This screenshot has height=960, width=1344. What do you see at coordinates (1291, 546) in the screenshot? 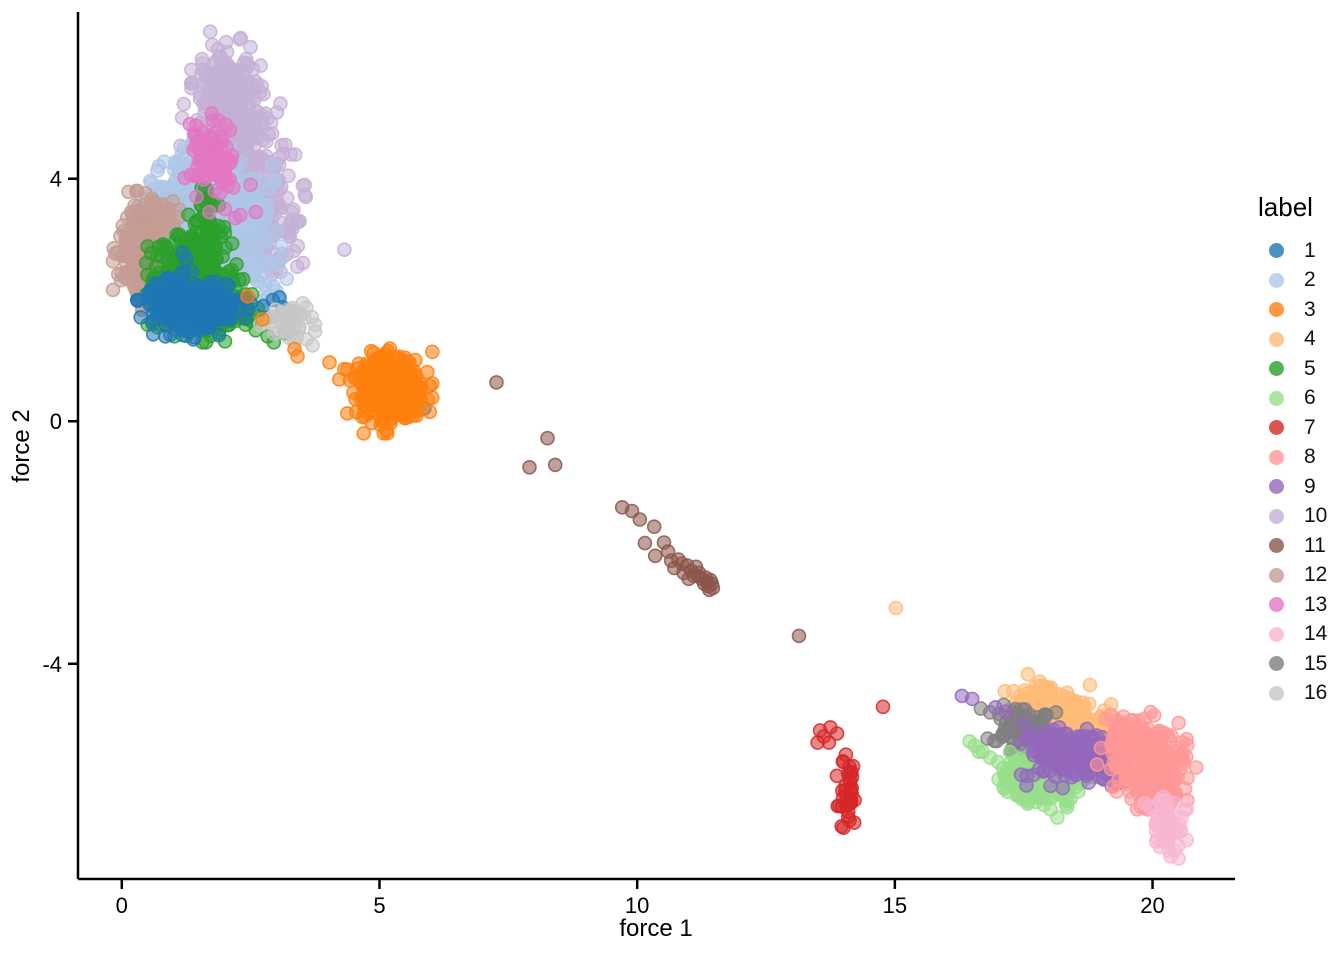
I see `legend-item-11: 11` at bounding box center [1291, 546].